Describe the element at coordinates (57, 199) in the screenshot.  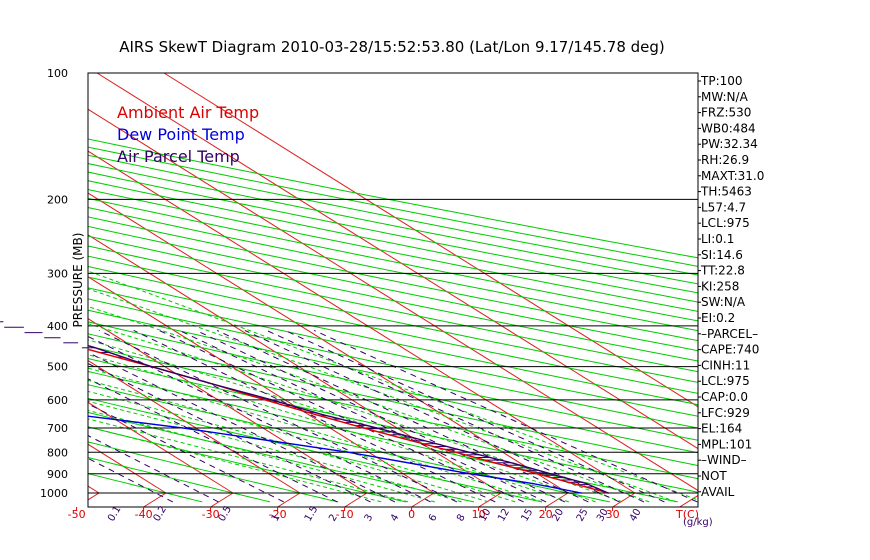
I see `pressure-tick-label: 200` at that location.